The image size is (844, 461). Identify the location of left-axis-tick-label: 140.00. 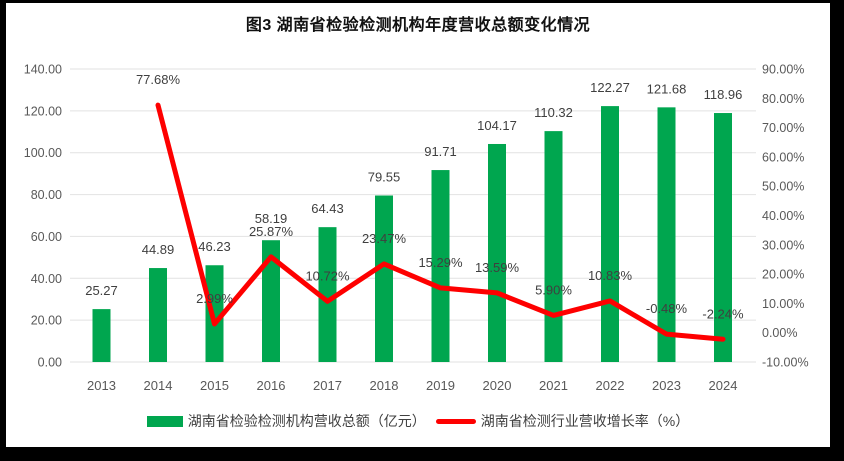
(43, 70).